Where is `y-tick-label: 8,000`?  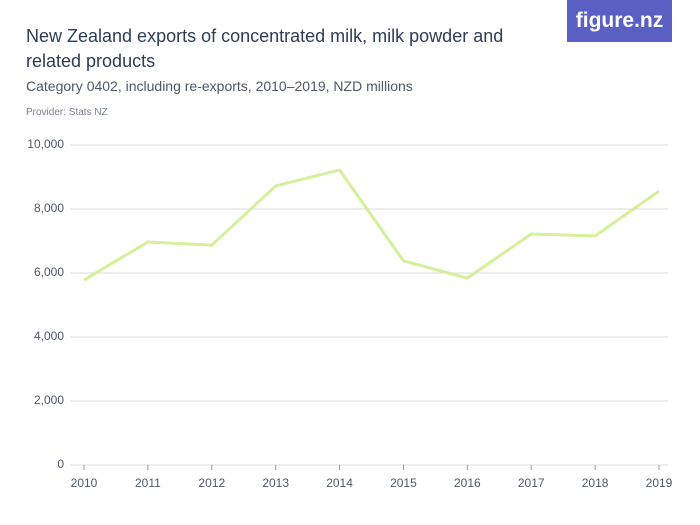 y-tick-label: 8,000 is located at coordinates (49, 208).